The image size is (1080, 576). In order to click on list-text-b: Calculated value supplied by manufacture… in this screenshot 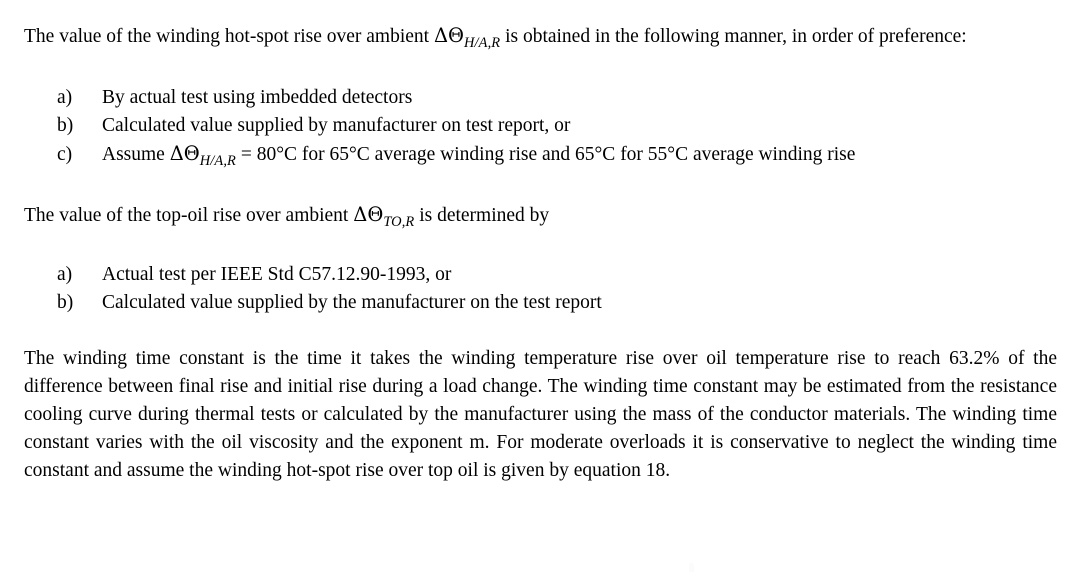, I will do `click(336, 125)`.